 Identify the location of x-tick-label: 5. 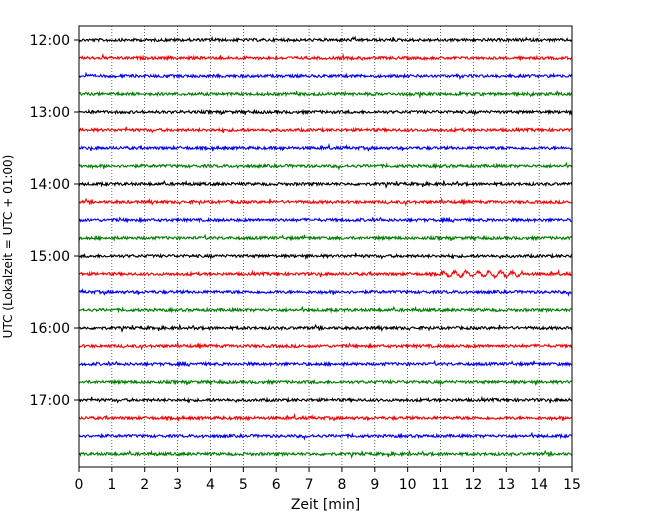
(243, 485).